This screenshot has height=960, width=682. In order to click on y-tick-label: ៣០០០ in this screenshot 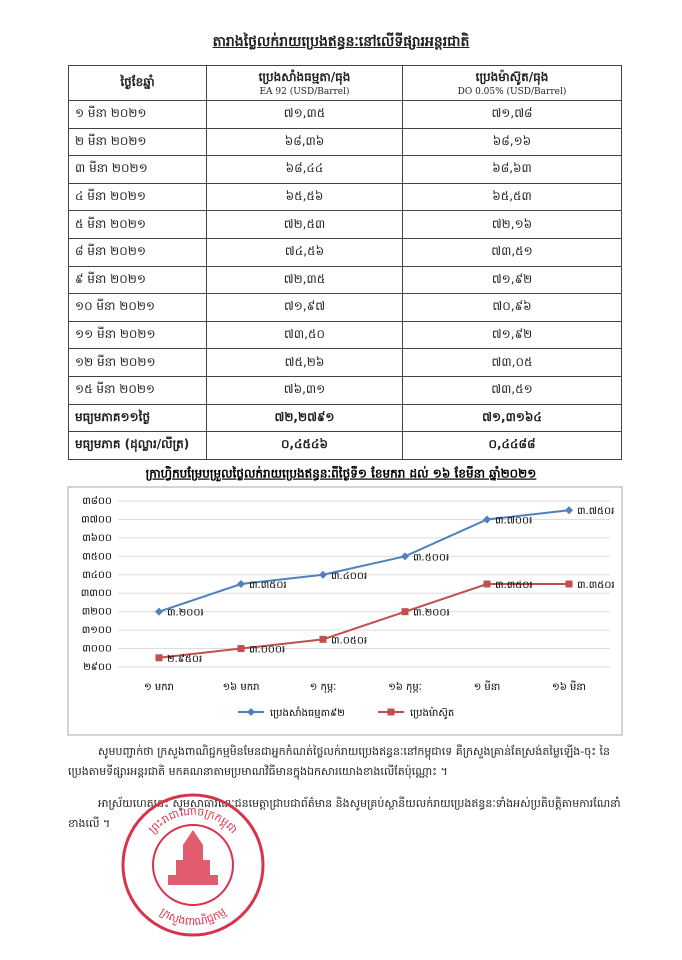, I will do `click(97, 649)`.